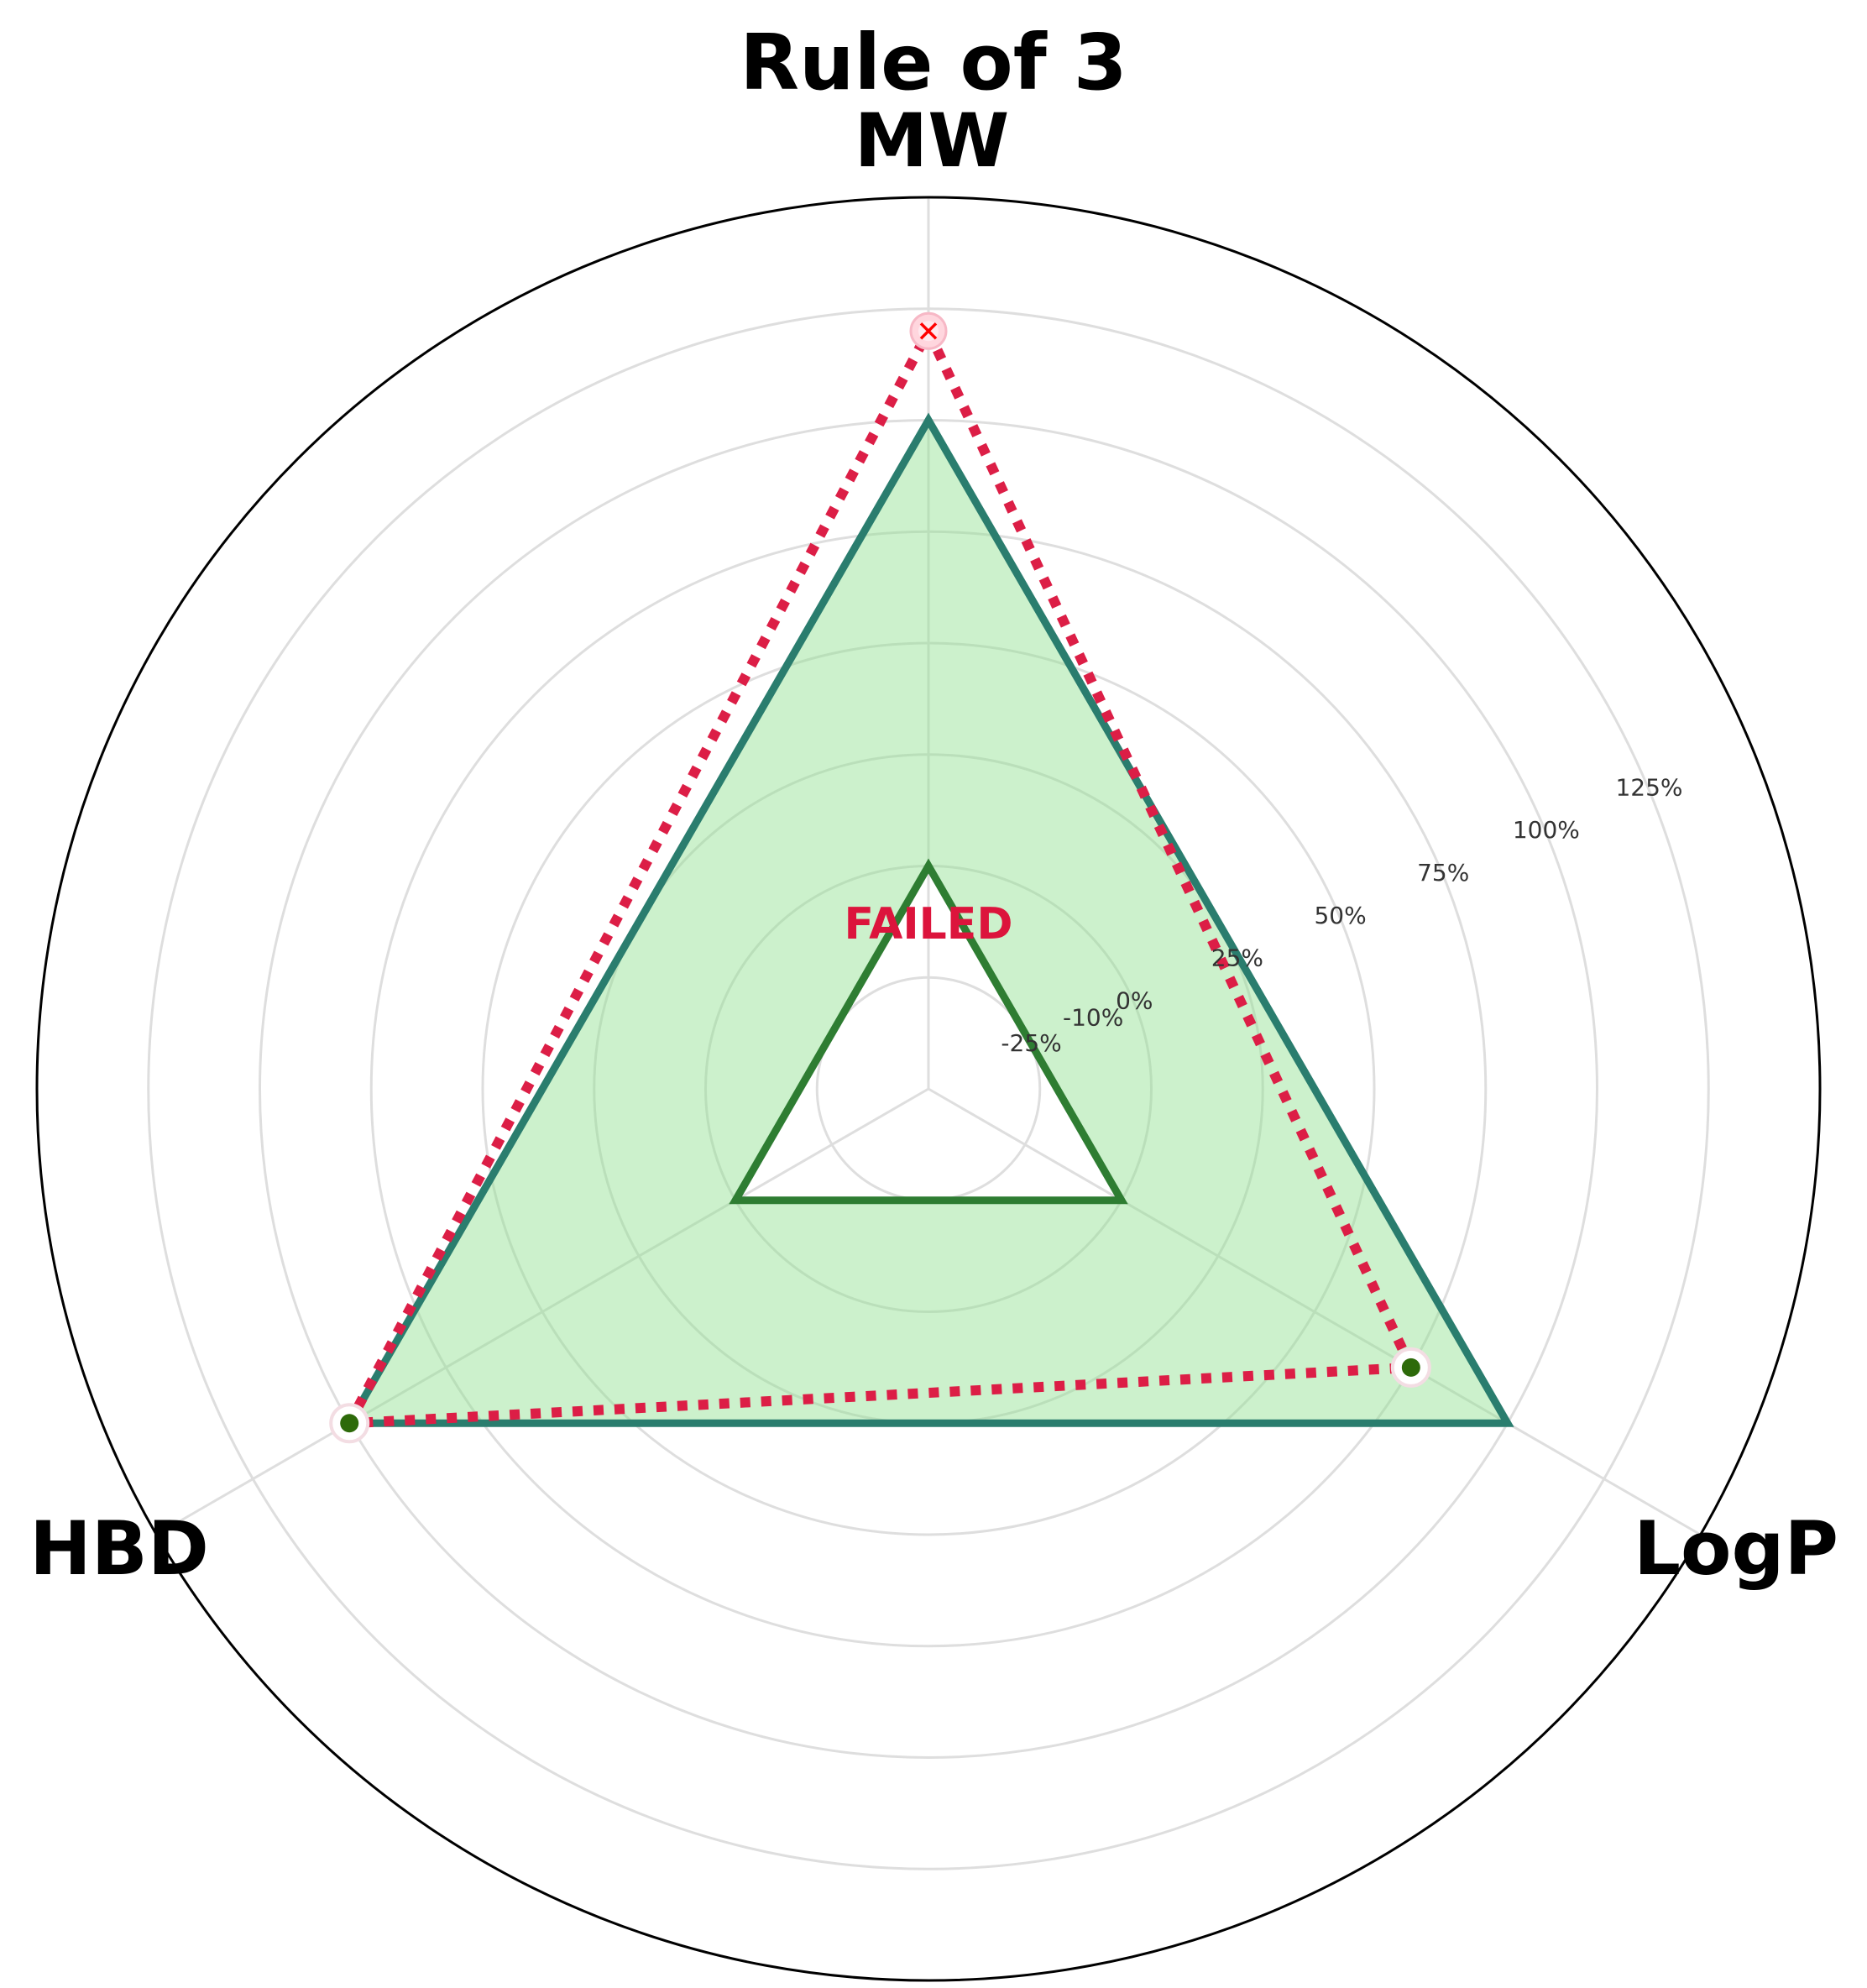 This screenshot has width=1867, height=1988. I want to click on radial-tick-label: -25%, so click(1031, 1043).